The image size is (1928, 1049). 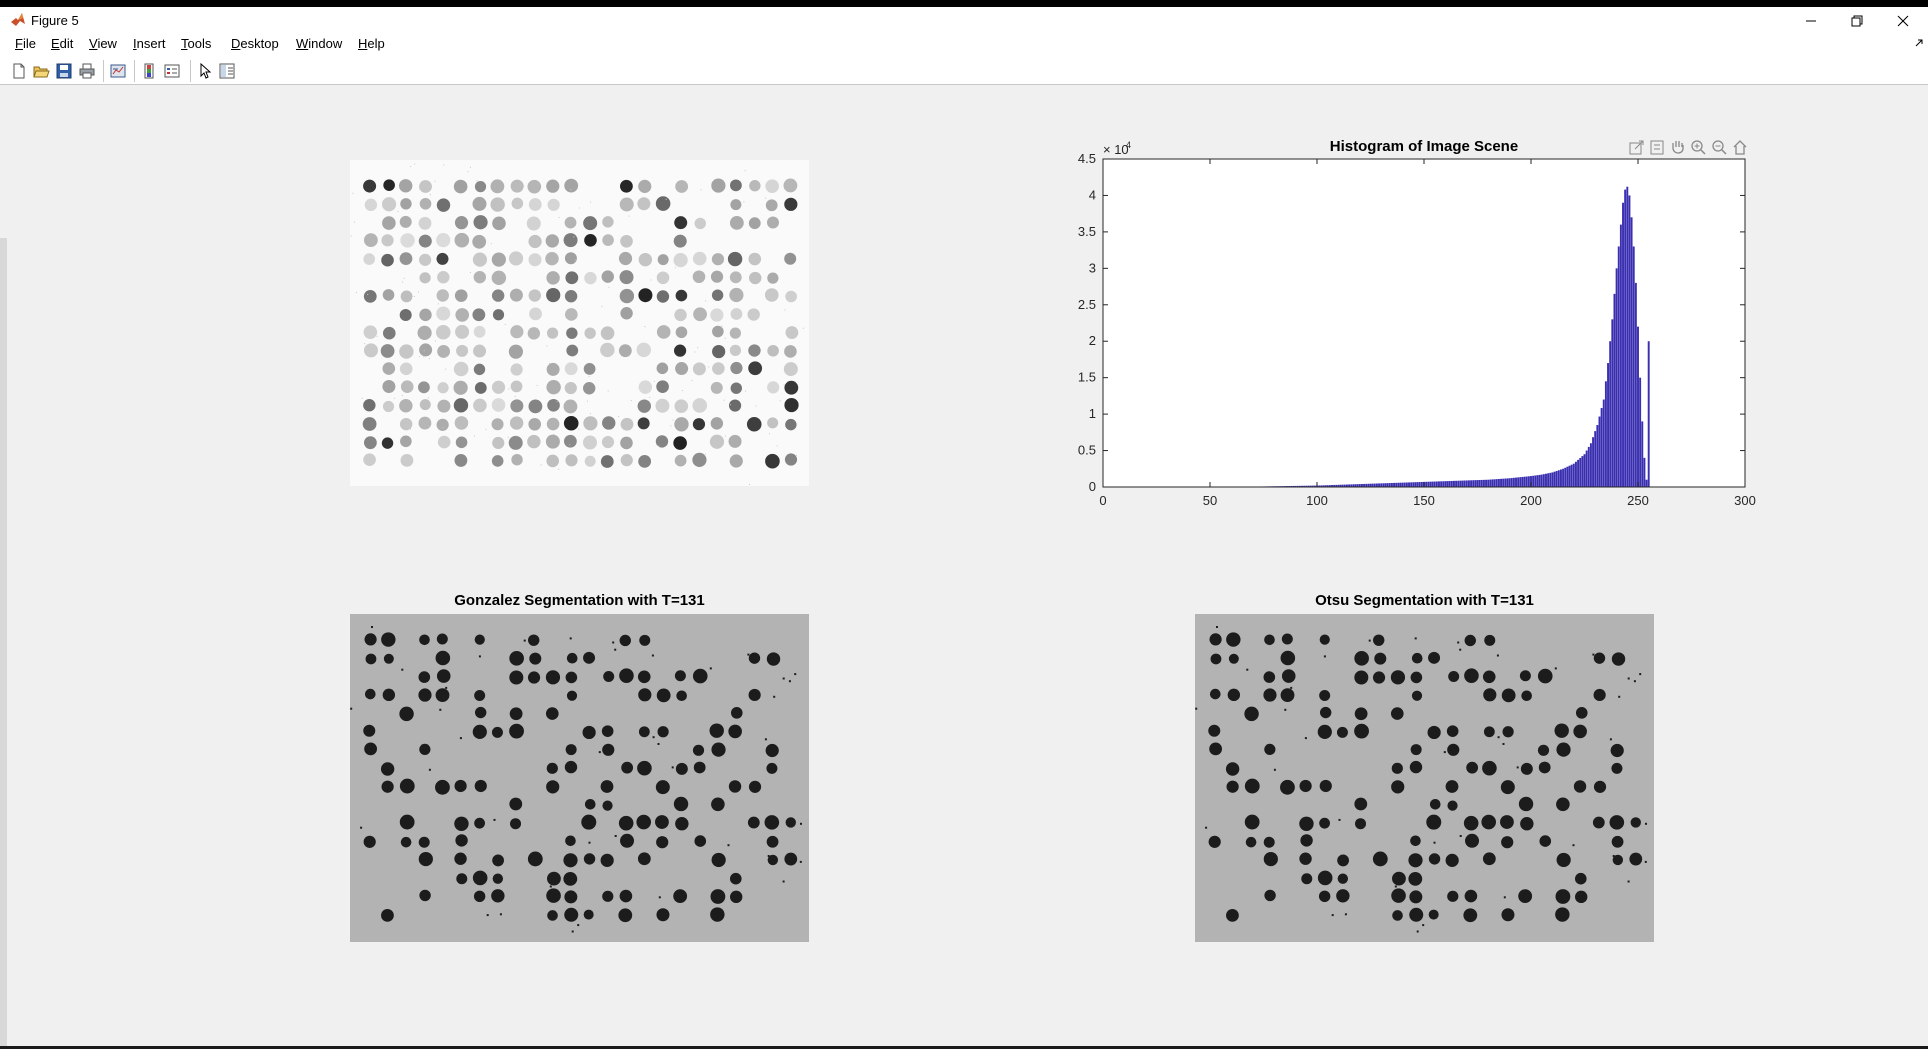 What do you see at coordinates (205, 71) in the screenshot?
I see `edit-plot-arrow-icon` at bounding box center [205, 71].